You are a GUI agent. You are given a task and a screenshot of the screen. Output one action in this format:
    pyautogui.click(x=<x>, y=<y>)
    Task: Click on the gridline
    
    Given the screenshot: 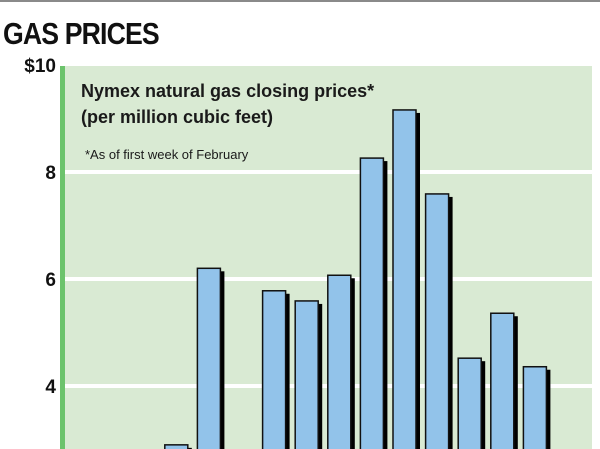 What is the action you would take?
    pyautogui.click(x=328, y=172)
    